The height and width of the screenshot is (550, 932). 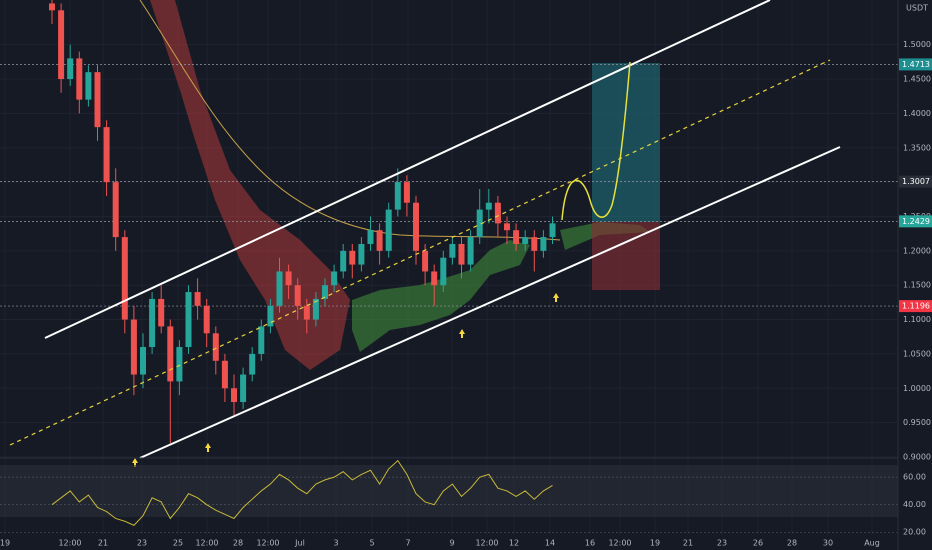 What do you see at coordinates (407, 543) in the screenshot?
I see `x-tick-label: 7` at bounding box center [407, 543].